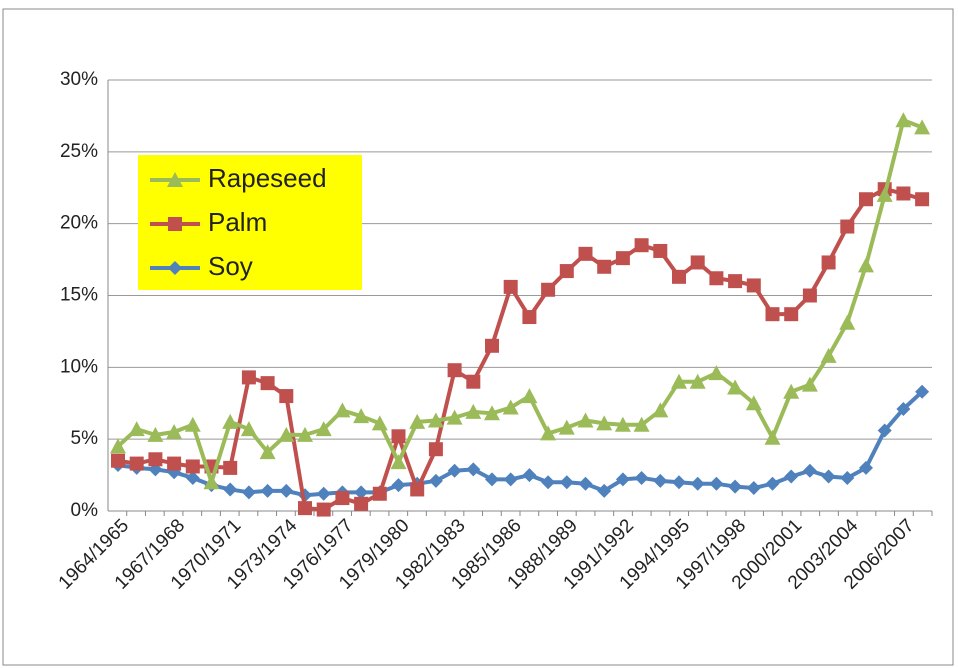 This screenshot has width=958, height=668. I want to click on y-tick-label: 5%, so click(85, 438).